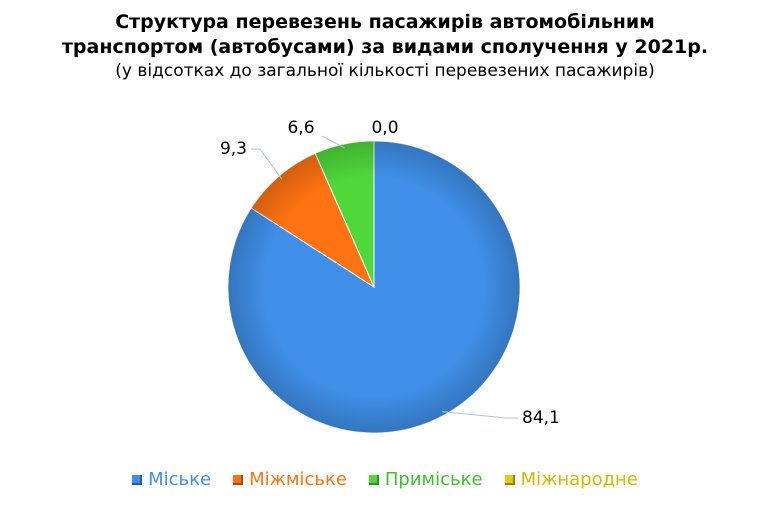 Image resolution: width=770 pixels, height=510 pixels. Describe the element at coordinates (298, 479) in the screenshot. I see `legend-label-1: Міжміське` at that location.